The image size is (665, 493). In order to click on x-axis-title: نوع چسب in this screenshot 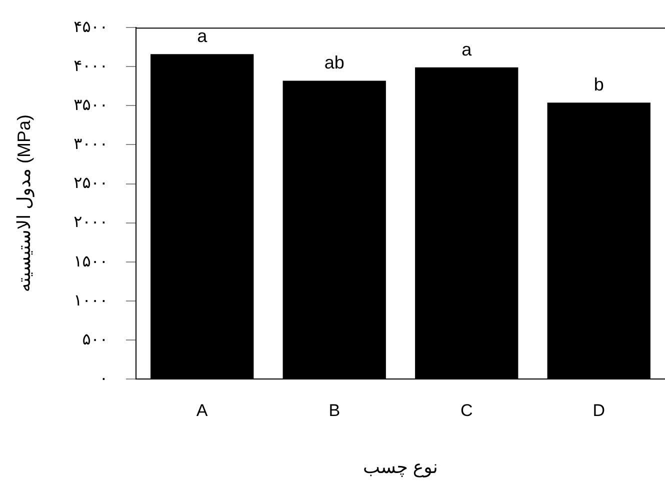, I will do `click(400, 467)`.